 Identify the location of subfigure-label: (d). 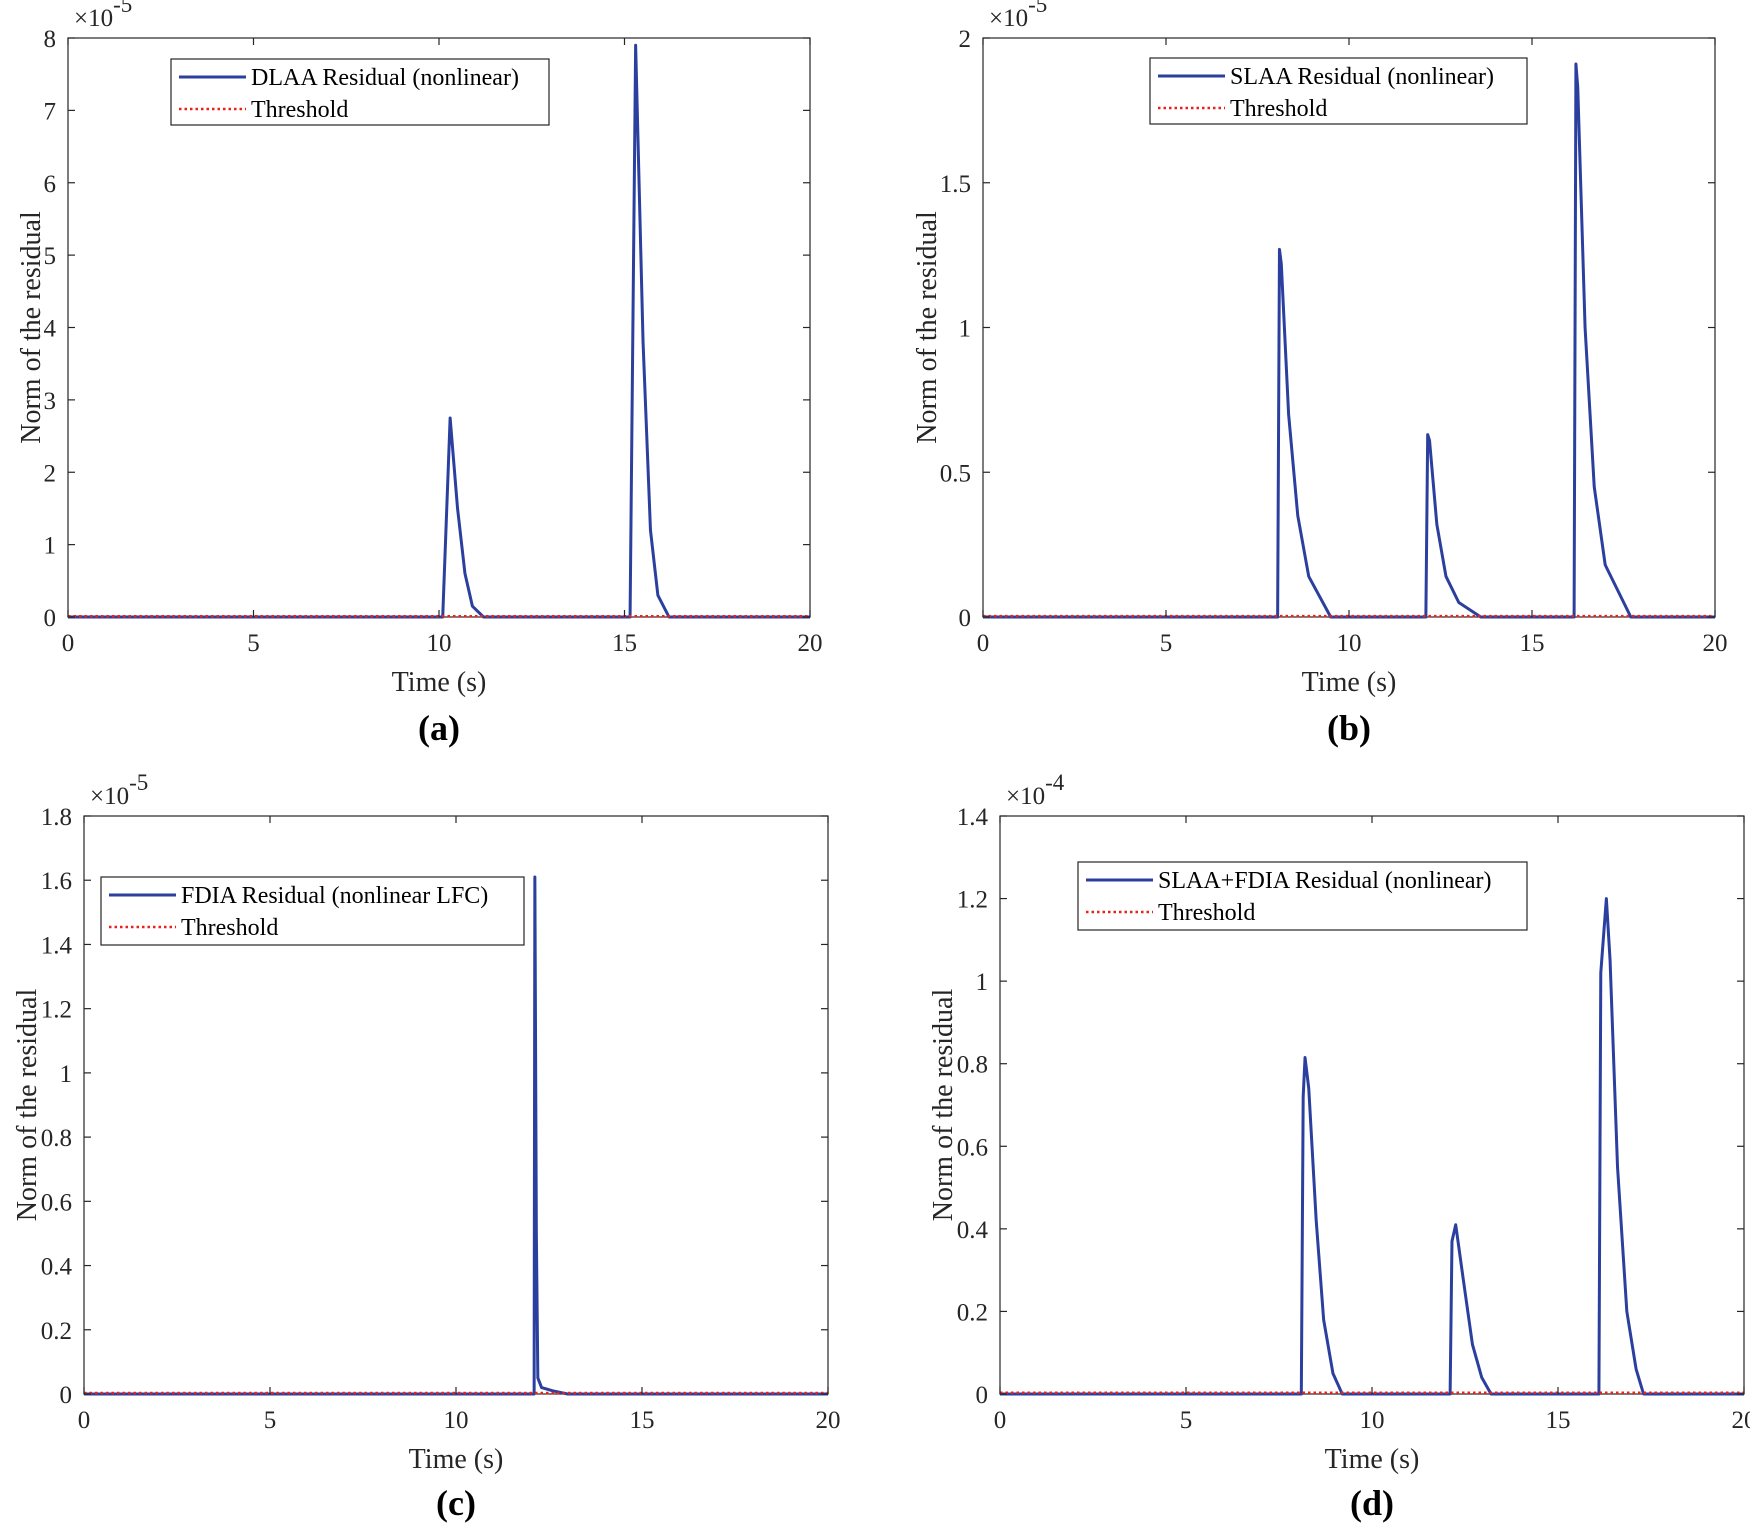
(1372, 1503).